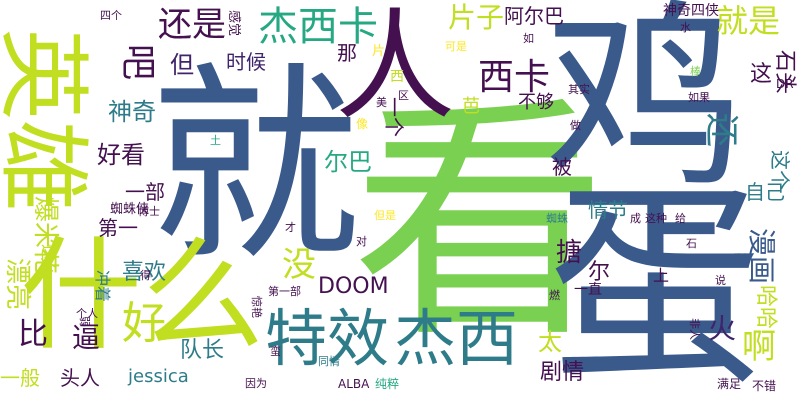  Describe the element at coordinates (142, 296) in the screenshot. I see `word: 什么` at that location.